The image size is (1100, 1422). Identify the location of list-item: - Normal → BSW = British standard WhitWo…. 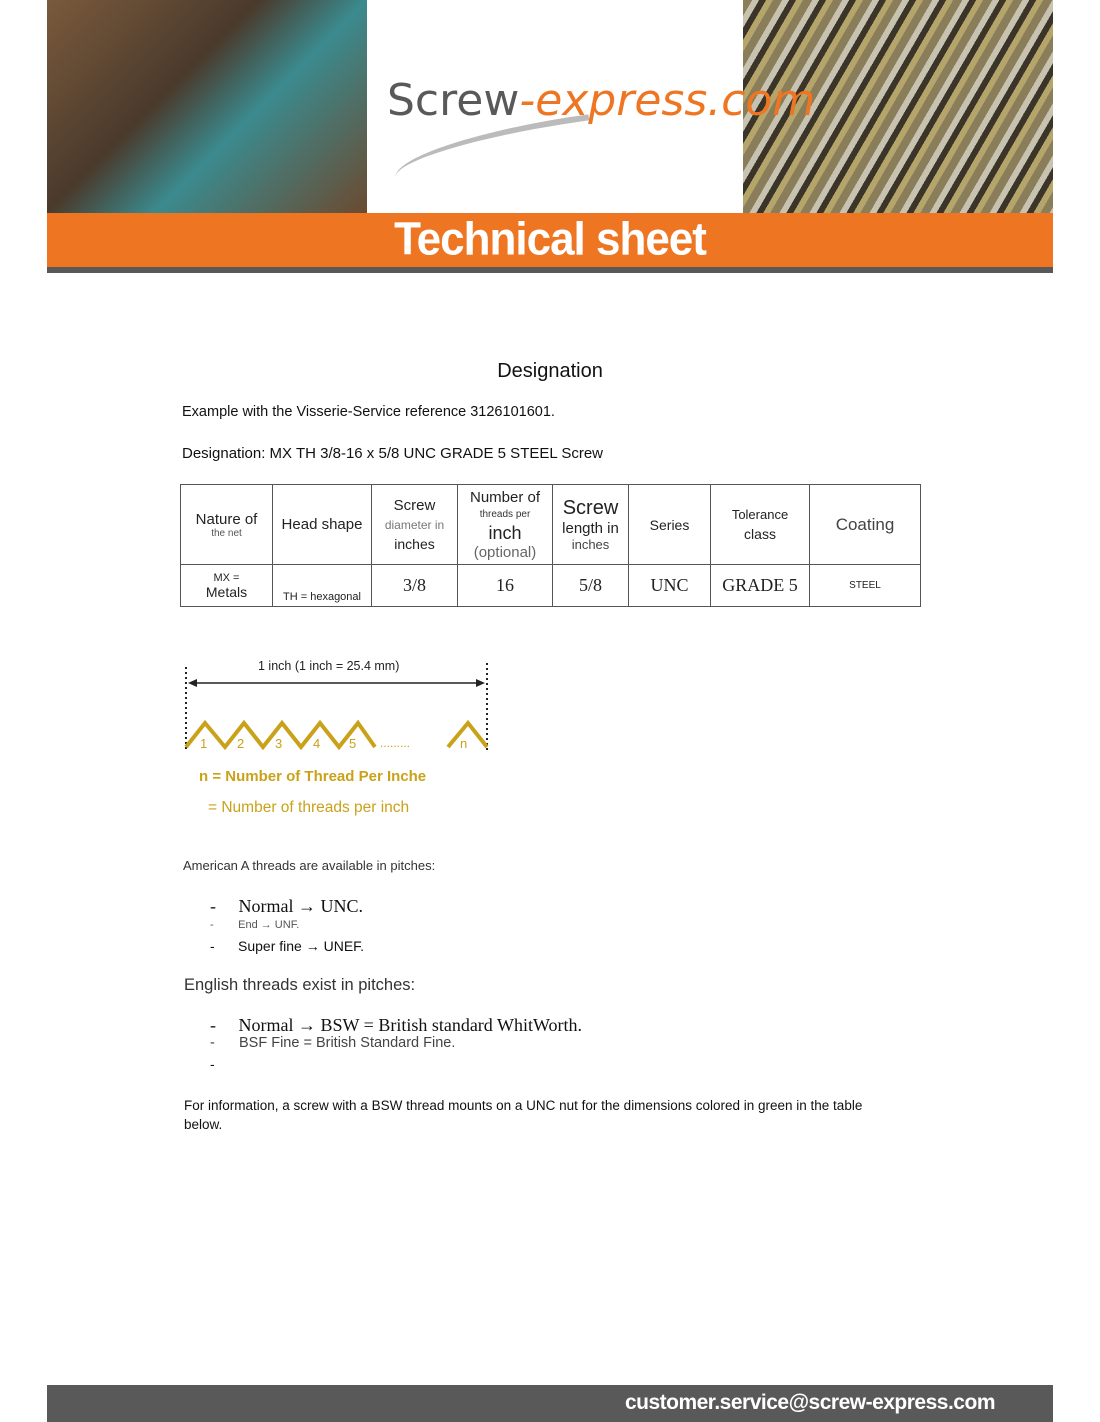
(396, 1025).